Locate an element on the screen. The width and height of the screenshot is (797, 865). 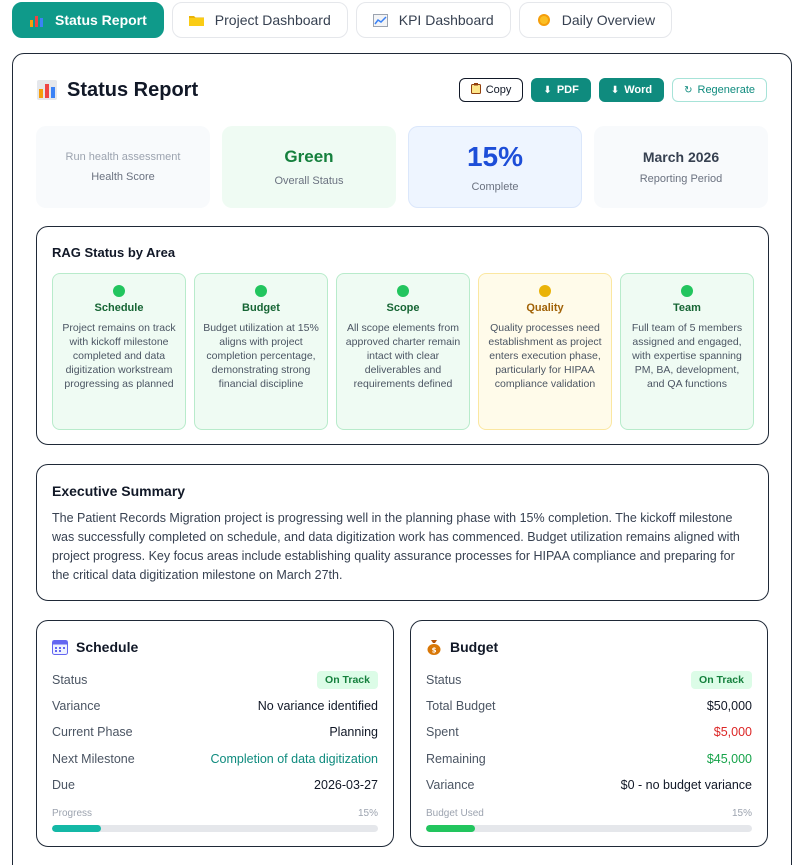
tab-kpi-dashboard: KPI Dashboard is located at coordinates (433, 20).